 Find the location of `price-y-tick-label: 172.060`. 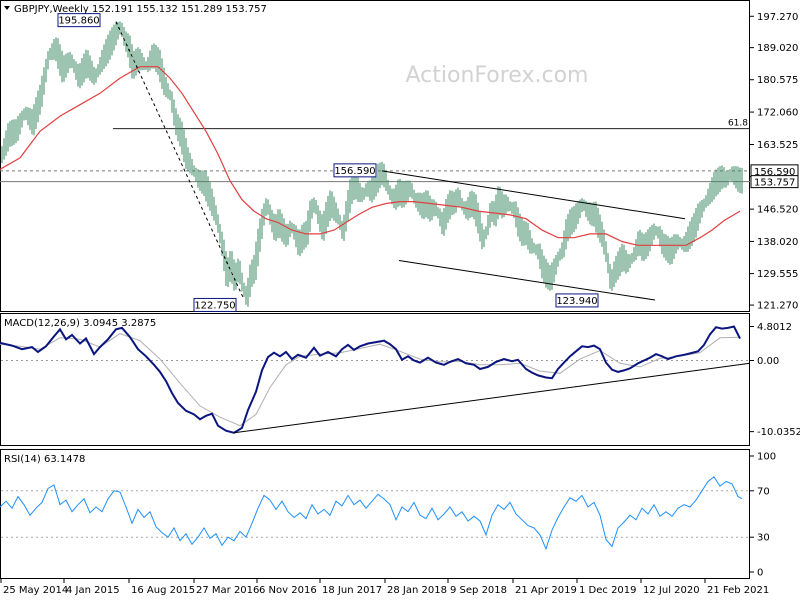

price-y-tick-label: 172.060 is located at coordinates (777, 113).